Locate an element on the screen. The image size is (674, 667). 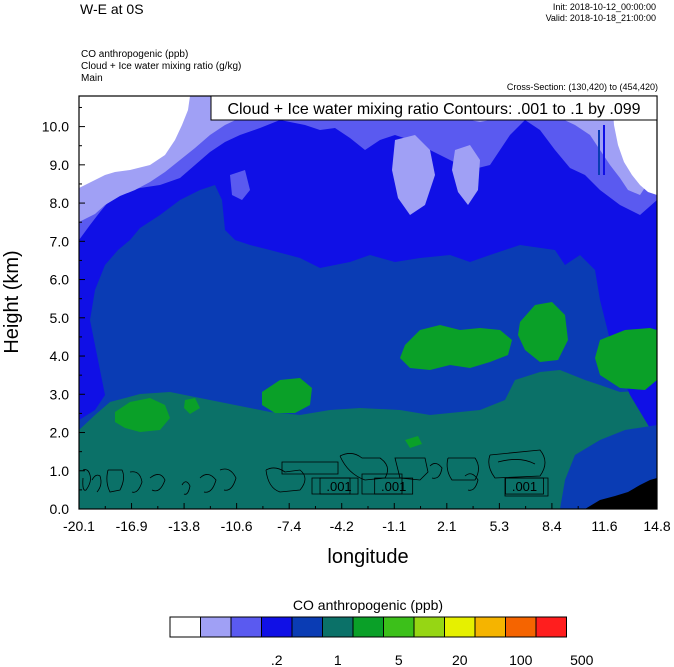
colorbar-label: 1 is located at coordinates (338, 659).